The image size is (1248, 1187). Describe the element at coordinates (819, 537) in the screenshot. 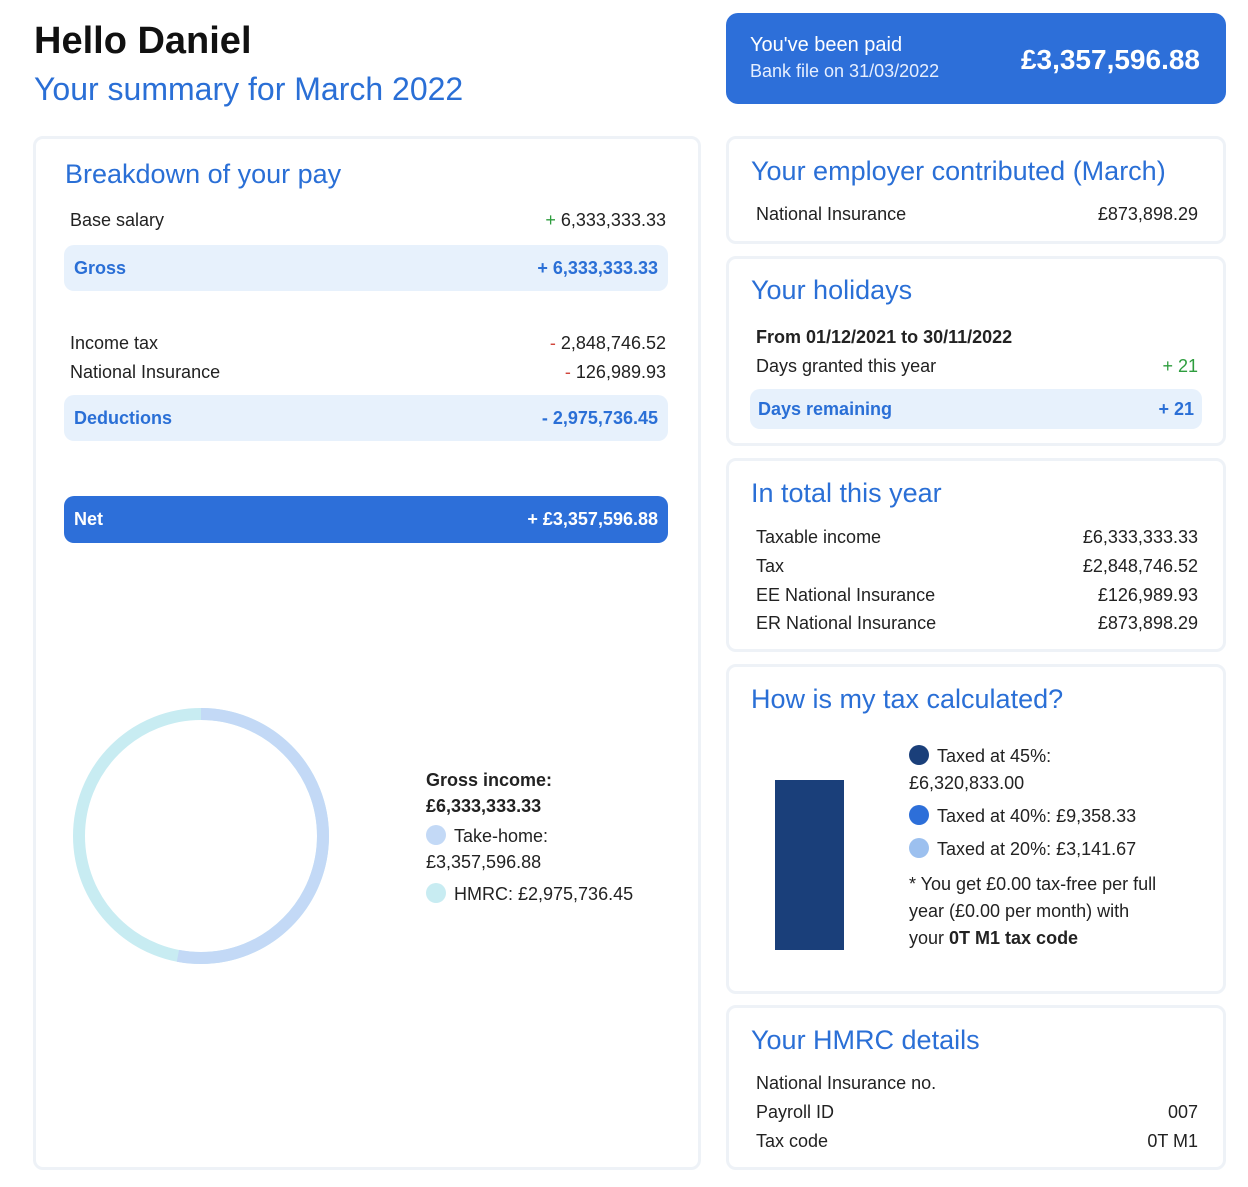

I see `taxable-income-label: Taxable income` at that location.